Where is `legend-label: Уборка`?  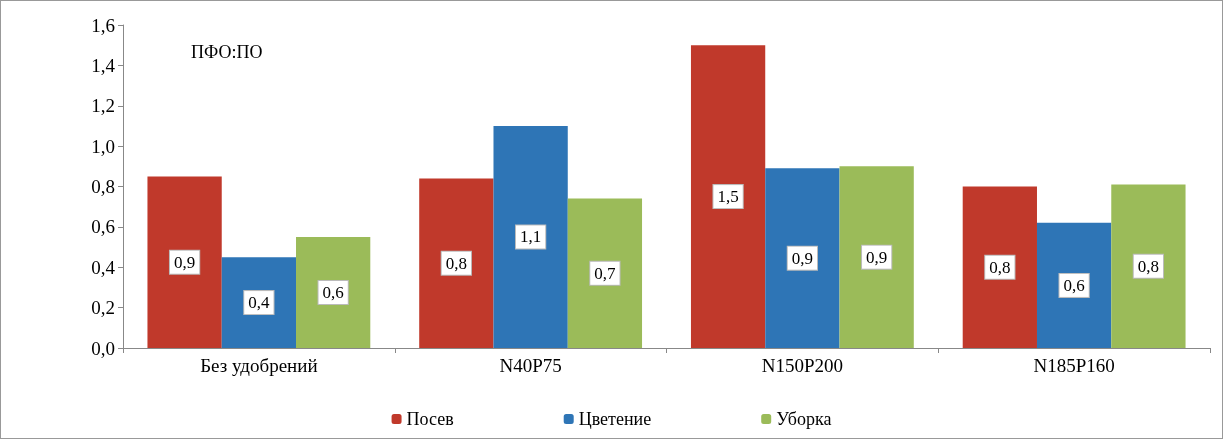 legend-label: Уборка is located at coordinates (804, 419).